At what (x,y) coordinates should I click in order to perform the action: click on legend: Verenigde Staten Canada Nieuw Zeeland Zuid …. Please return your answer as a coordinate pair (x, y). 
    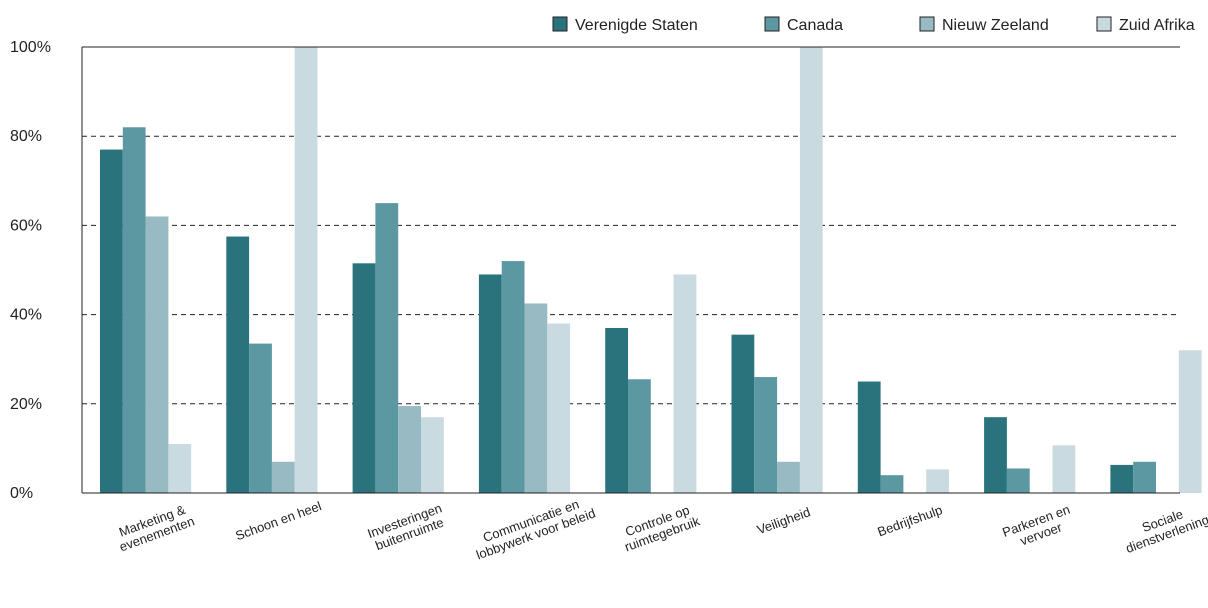
    Looking at the image, I should click on (873, 25).